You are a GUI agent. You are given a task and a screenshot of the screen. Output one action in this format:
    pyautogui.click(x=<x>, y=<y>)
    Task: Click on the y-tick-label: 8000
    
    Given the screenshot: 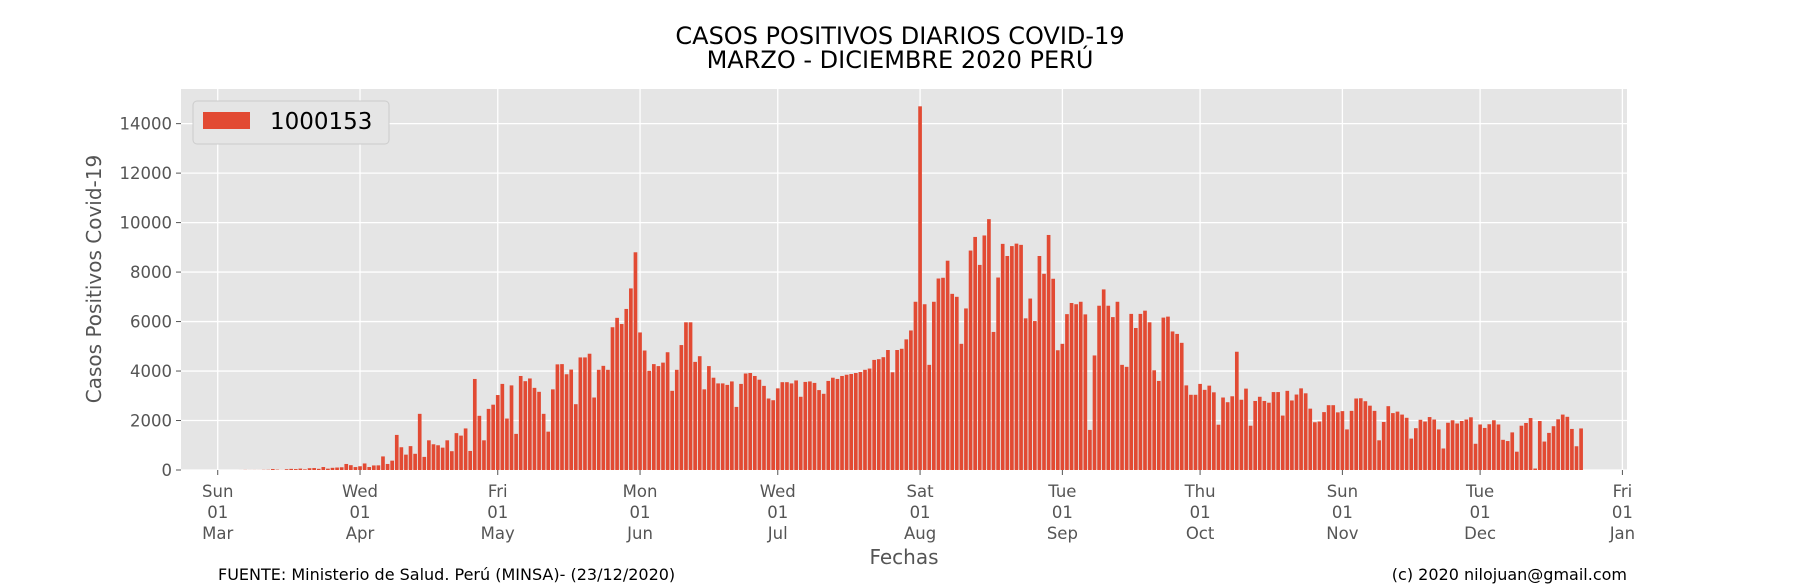 What is the action you would take?
    pyautogui.click(x=151, y=272)
    